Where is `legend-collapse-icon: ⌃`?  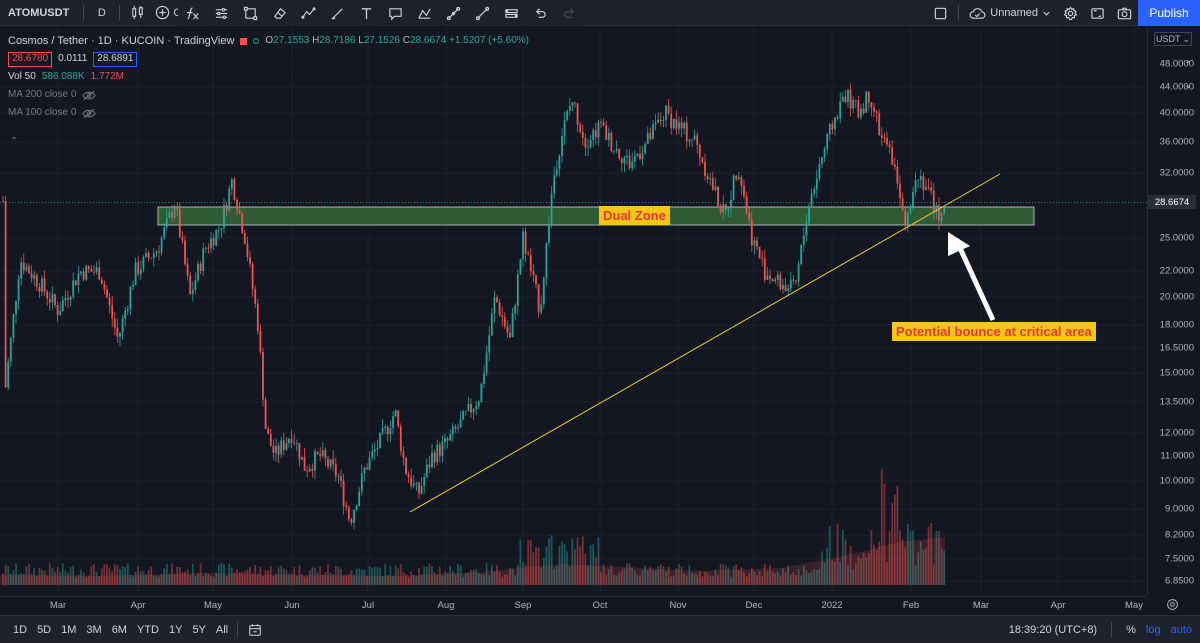
legend-collapse-icon: ⌃ is located at coordinates (14, 141).